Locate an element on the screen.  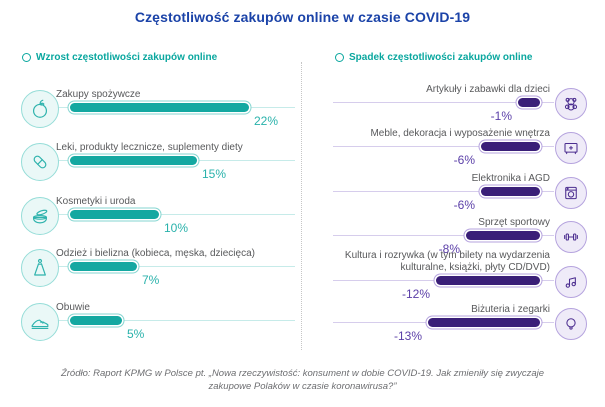
category-label: Kosmetyki i uroda is located at coordinates (96, 201).